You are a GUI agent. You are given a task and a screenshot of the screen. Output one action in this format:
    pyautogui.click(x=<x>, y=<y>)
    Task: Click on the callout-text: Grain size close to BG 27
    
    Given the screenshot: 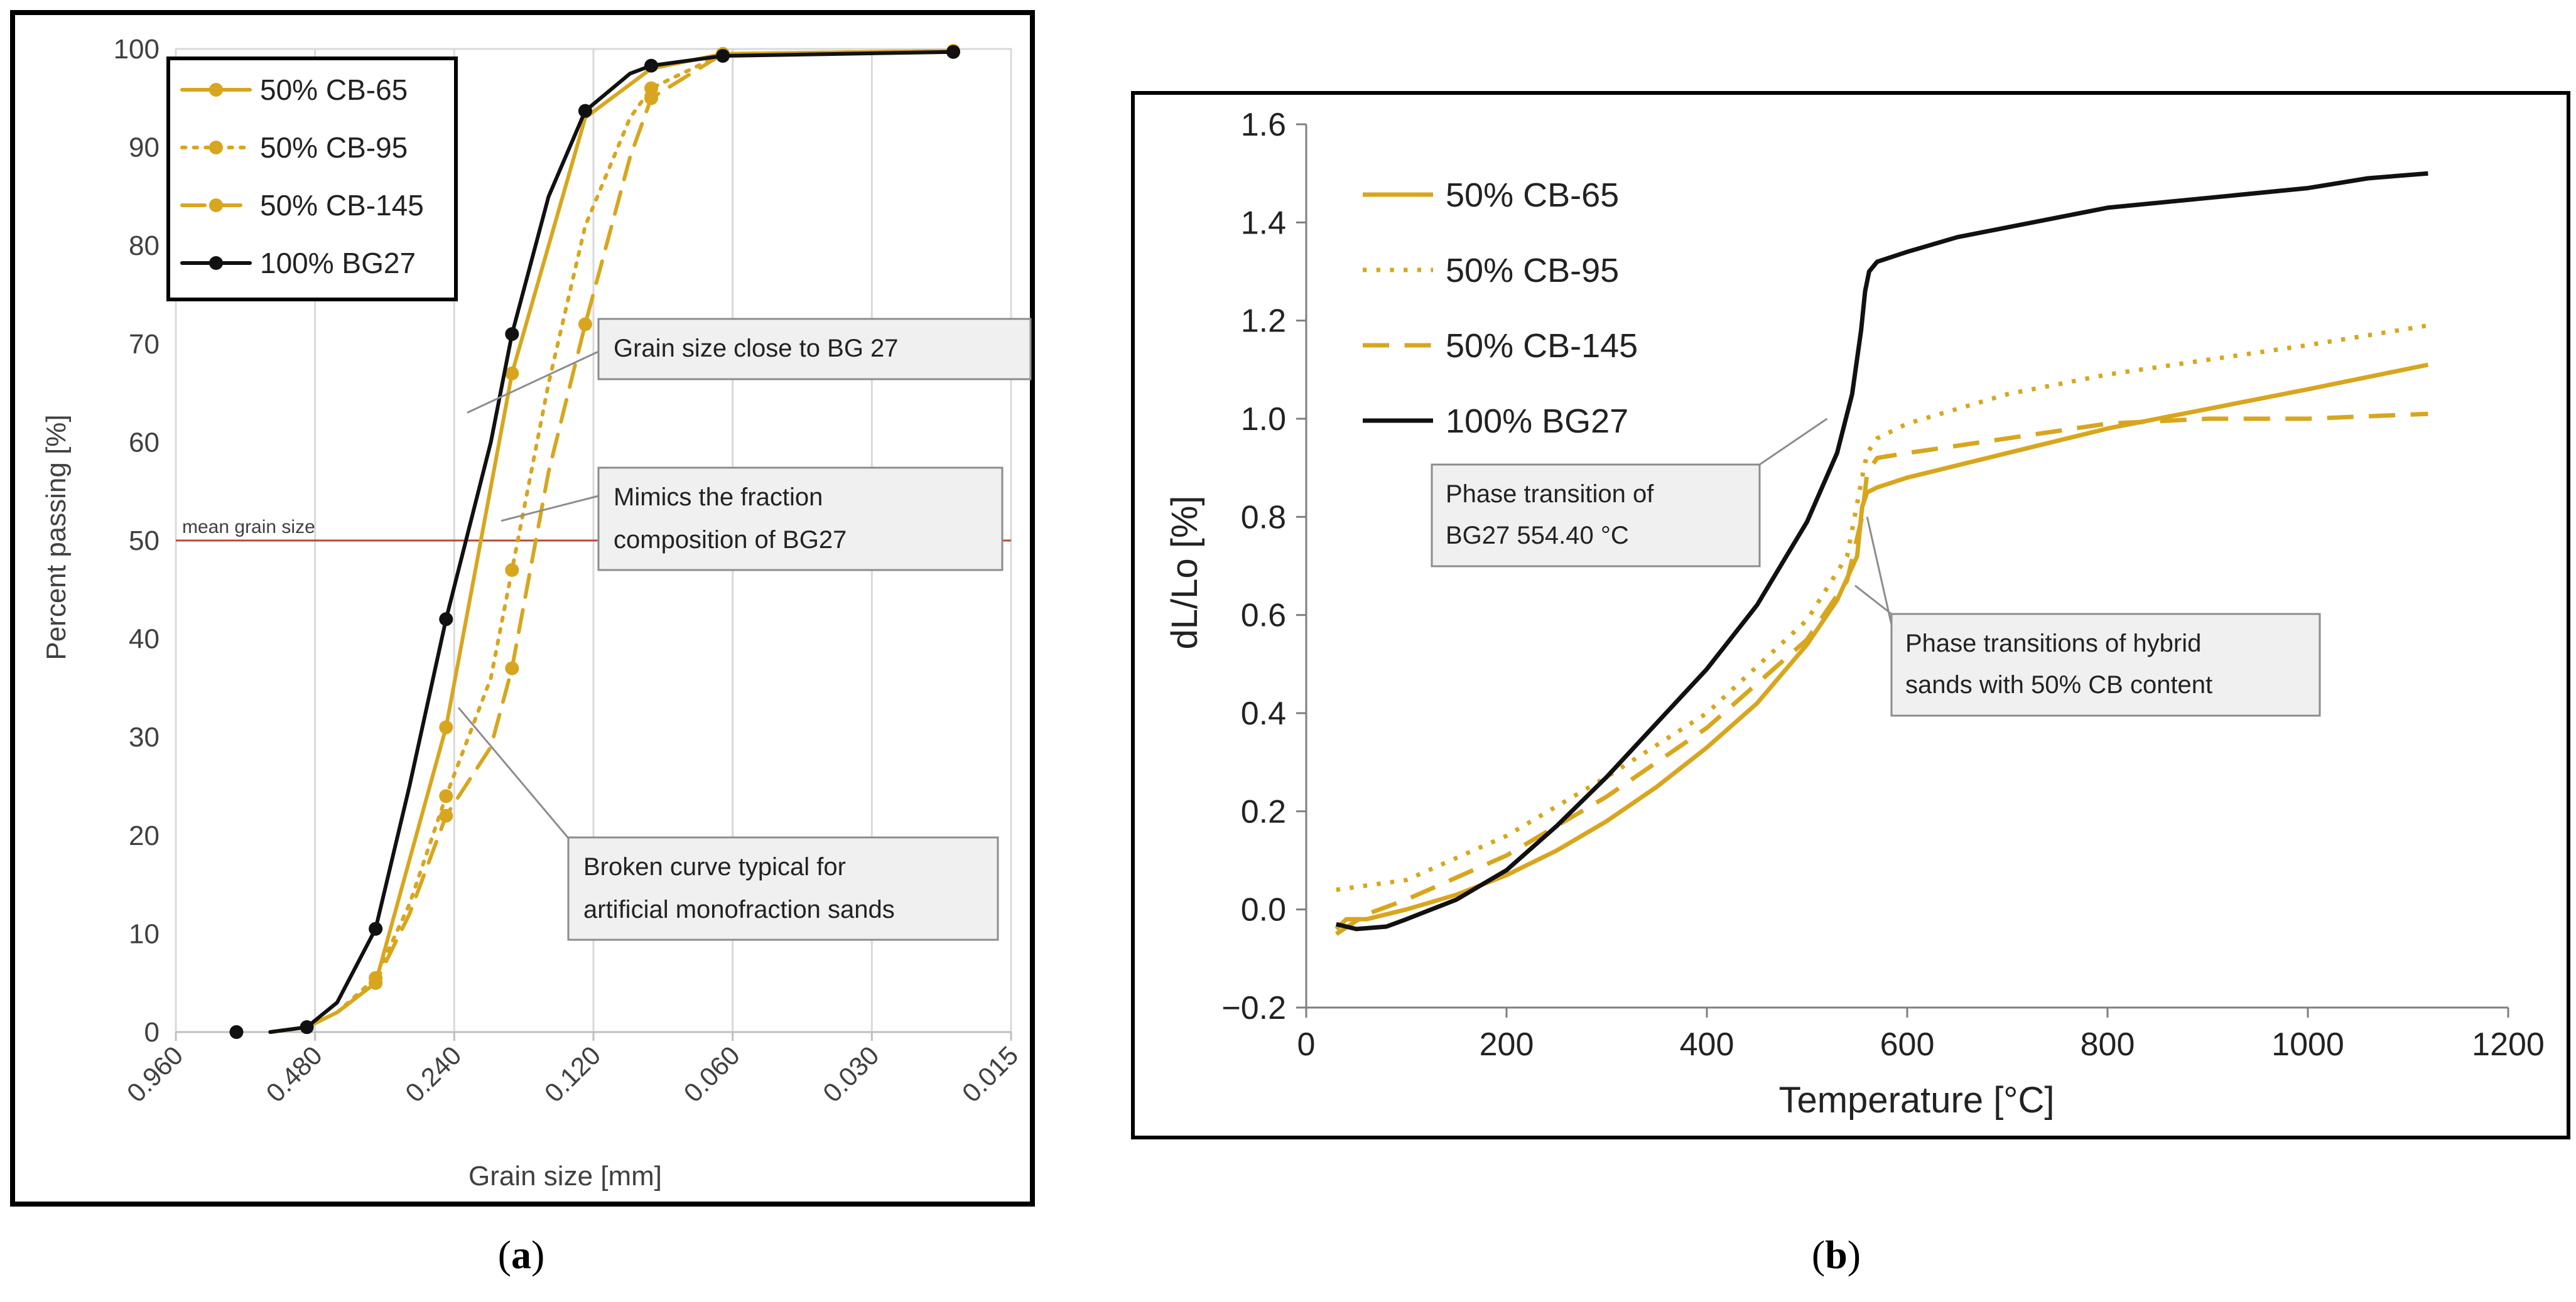 What is the action you would take?
    pyautogui.click(x=757, y=348)
    